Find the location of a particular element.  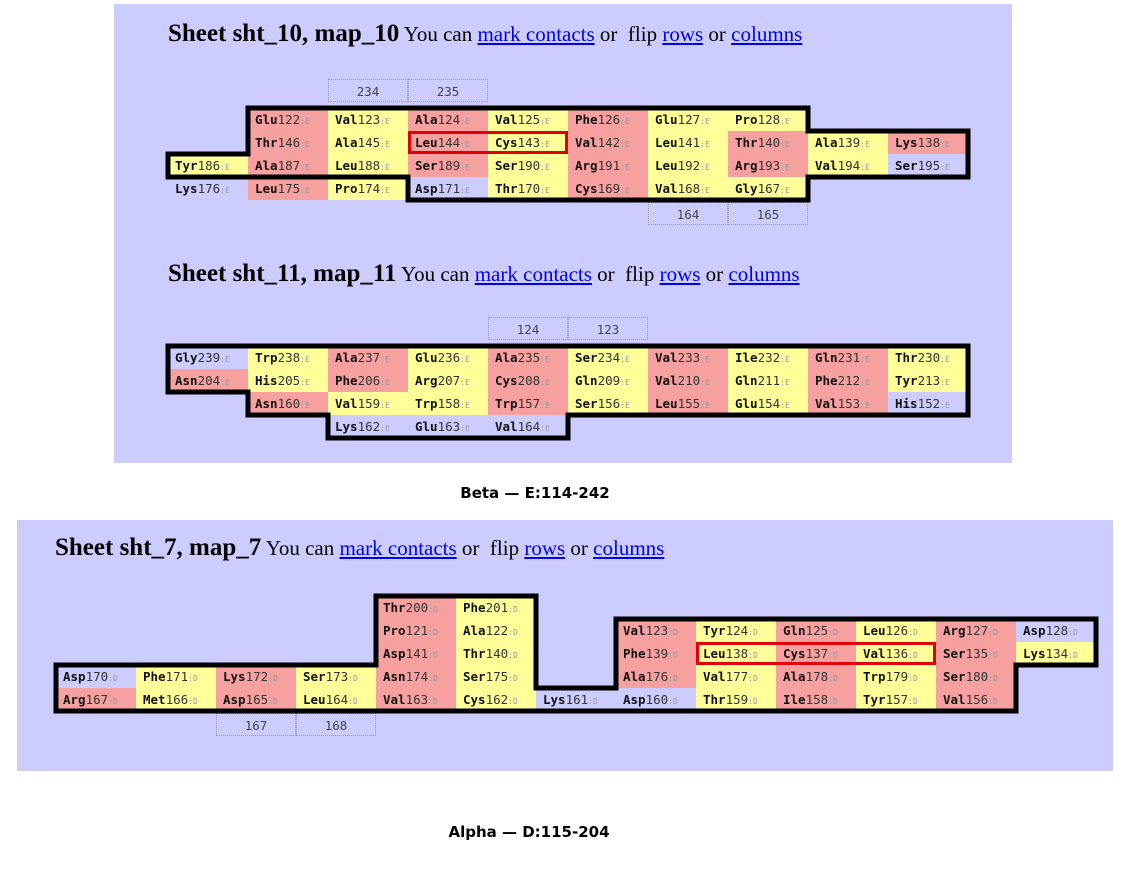

residue-cell: Lys162:E is located at coordinates (368, 426).